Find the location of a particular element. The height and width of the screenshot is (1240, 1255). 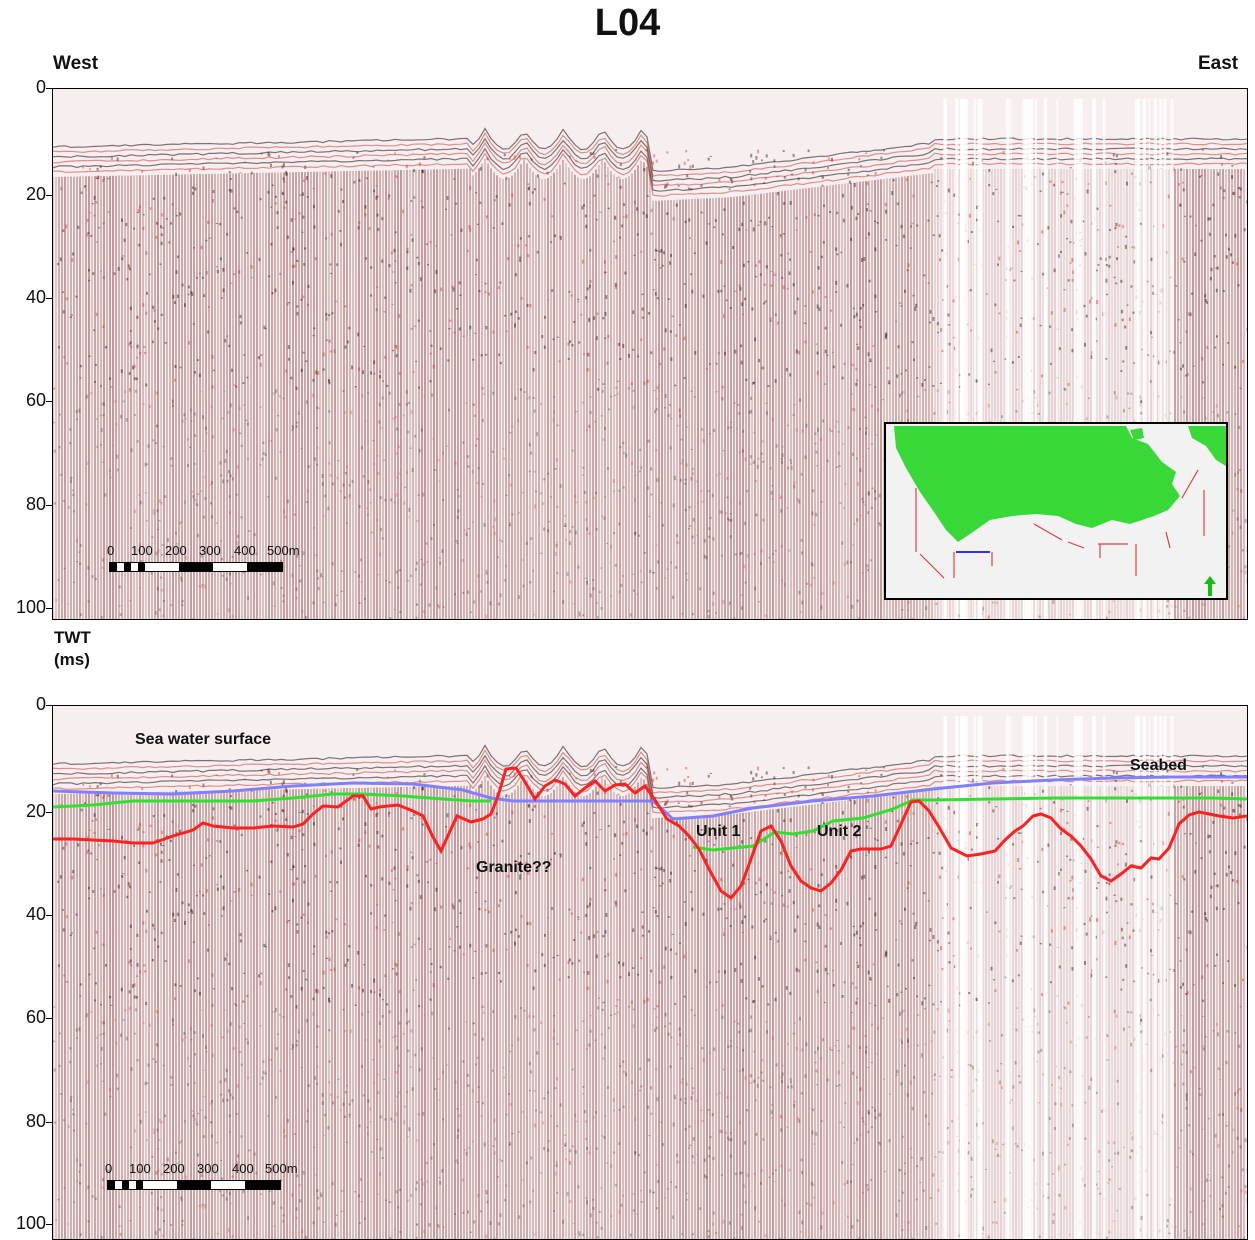

inset-land-islet is located at coordinates (1137, 434).